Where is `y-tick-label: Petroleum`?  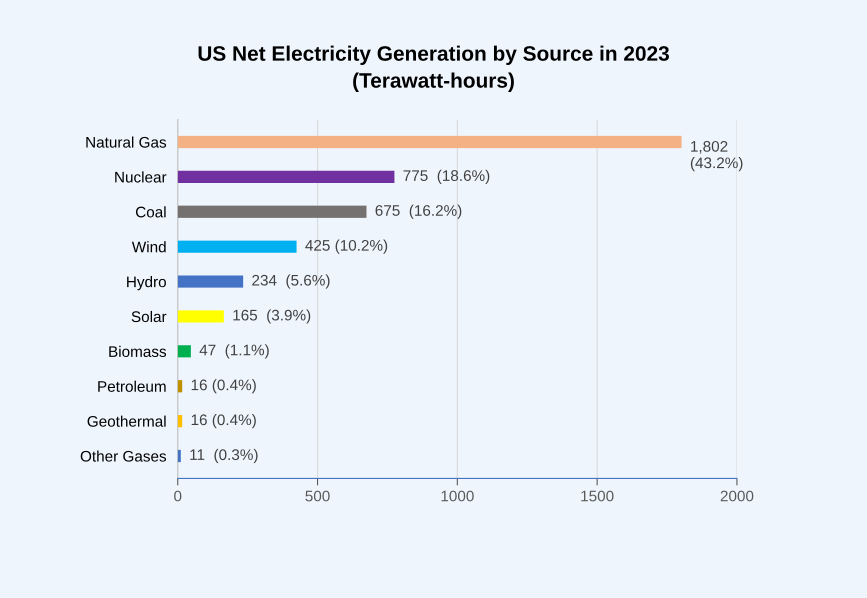
y-tick-label: Petroleum is located at coordinates (132, 386).